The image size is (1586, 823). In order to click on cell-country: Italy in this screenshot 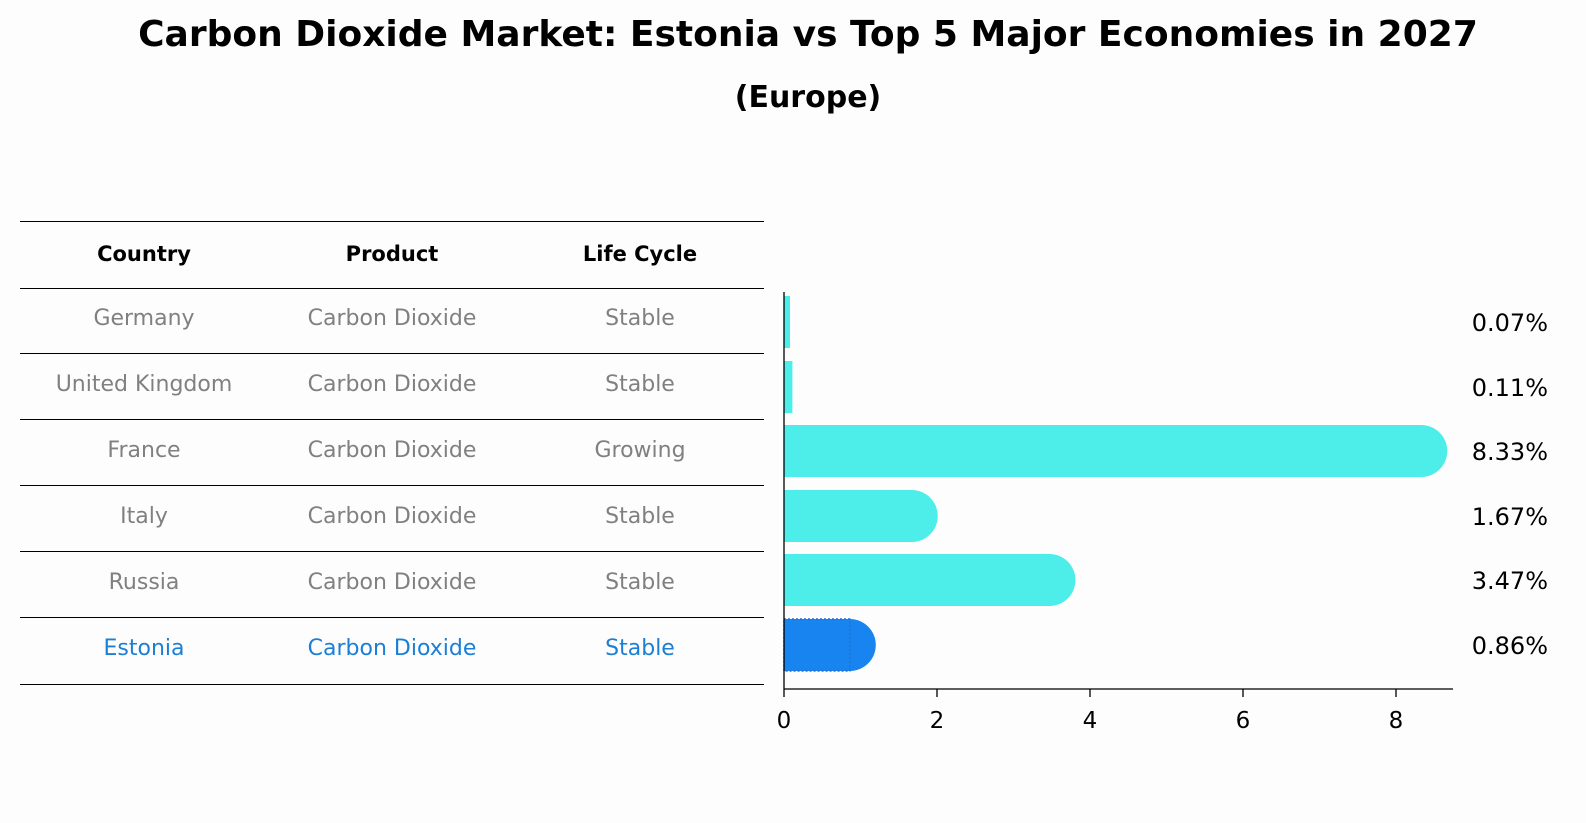, I will do `click(144, 516)`.